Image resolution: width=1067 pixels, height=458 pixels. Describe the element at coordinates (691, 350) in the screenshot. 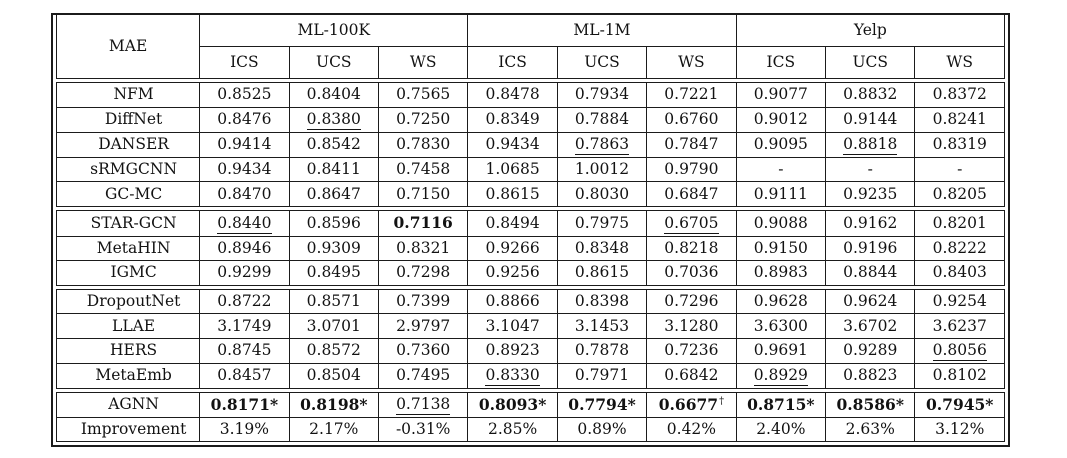

I see `value-text: 0.7236` at that location.